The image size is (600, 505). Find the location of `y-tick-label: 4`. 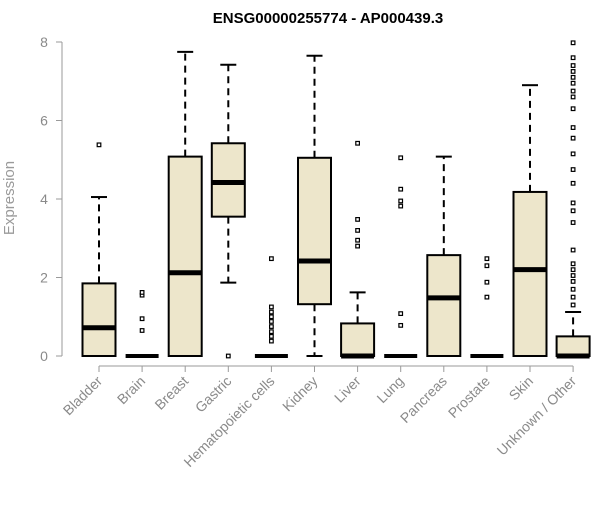

y-tick-label: 4 is located at coordinates (44, 199).